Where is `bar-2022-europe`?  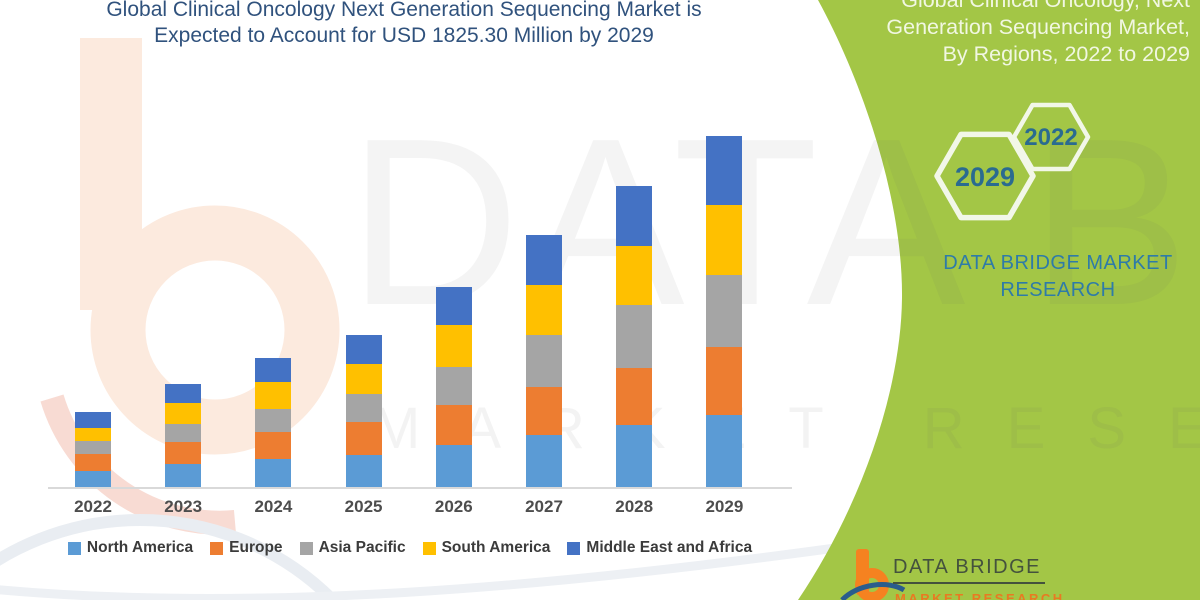
bar-2022-europe is located at coordinates (93, 463).